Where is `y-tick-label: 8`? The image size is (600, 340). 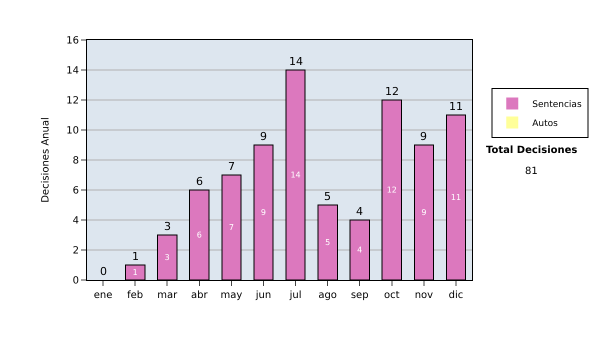
y-tick-label: 8 is located at coordinates (75, 161).